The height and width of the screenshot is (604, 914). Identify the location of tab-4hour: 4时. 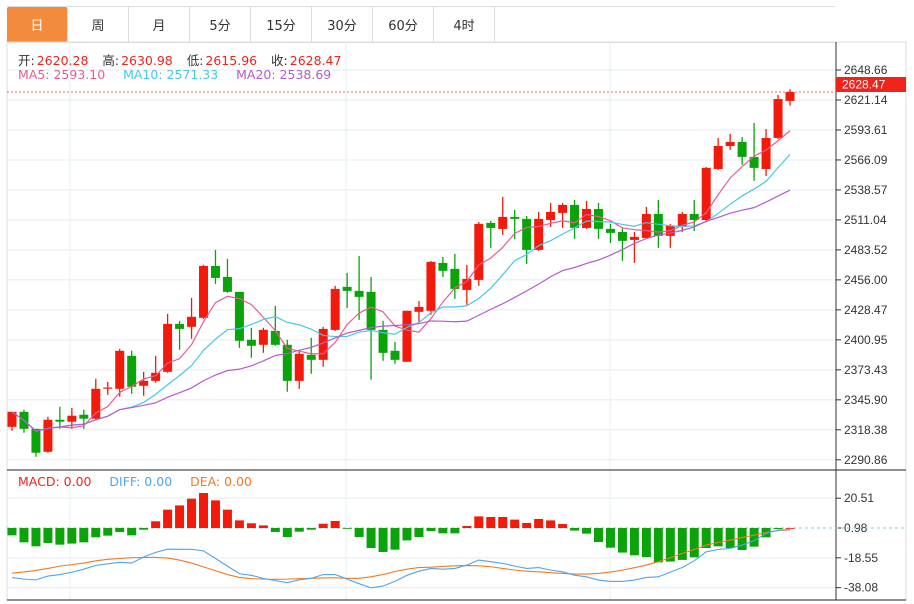
(464, 24).